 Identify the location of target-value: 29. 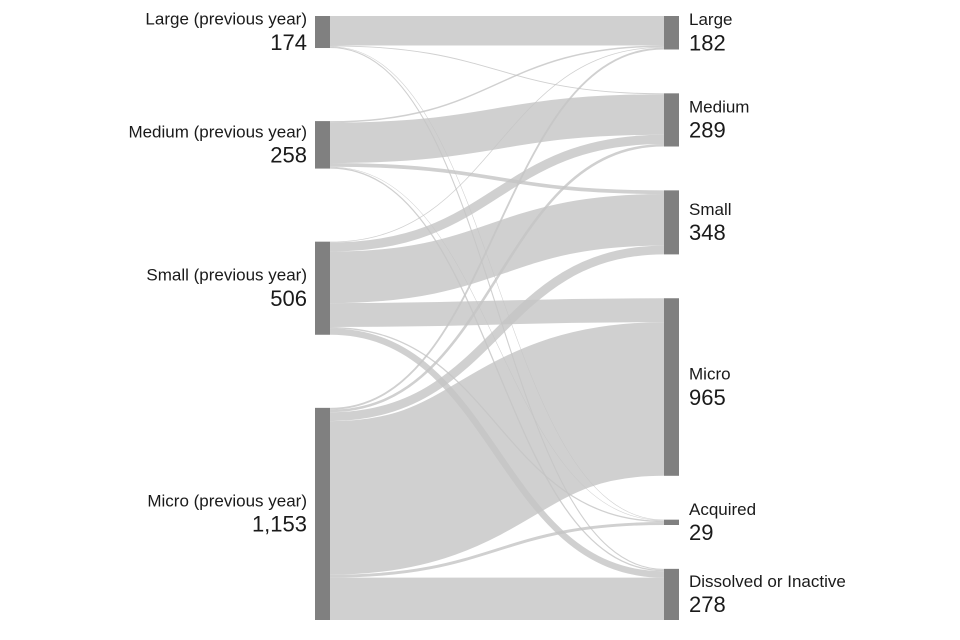
(701, 532).